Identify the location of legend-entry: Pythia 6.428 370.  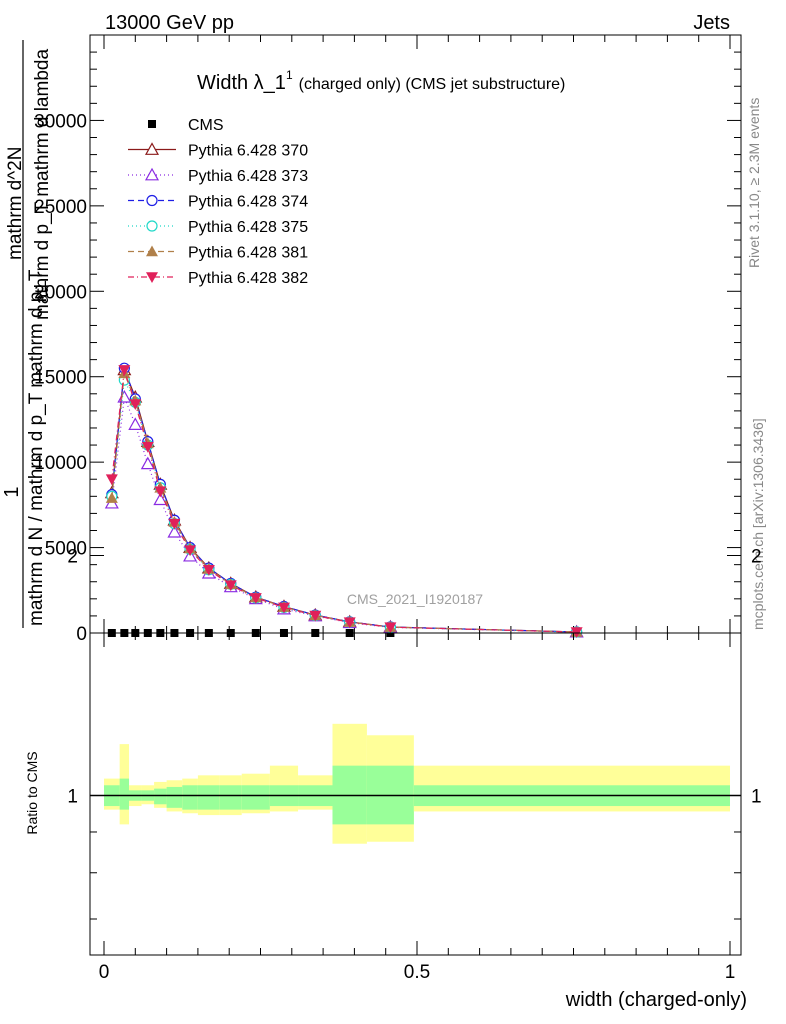
(218, 151).